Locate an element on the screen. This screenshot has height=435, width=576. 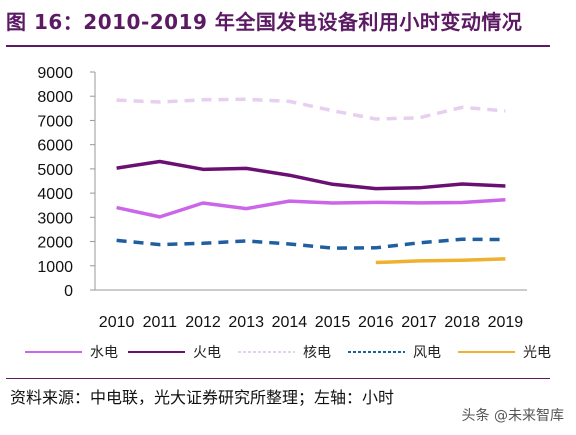
legend-label: 光电 is located at coordinates (537, 353).